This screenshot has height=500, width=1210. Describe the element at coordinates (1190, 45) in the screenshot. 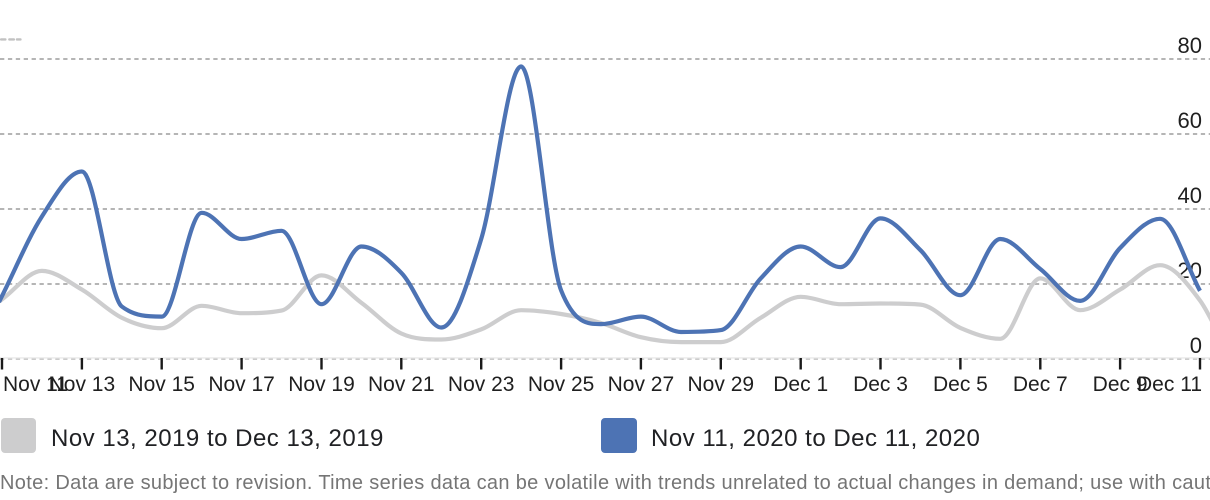

I see `svg-text: 80` at that location.